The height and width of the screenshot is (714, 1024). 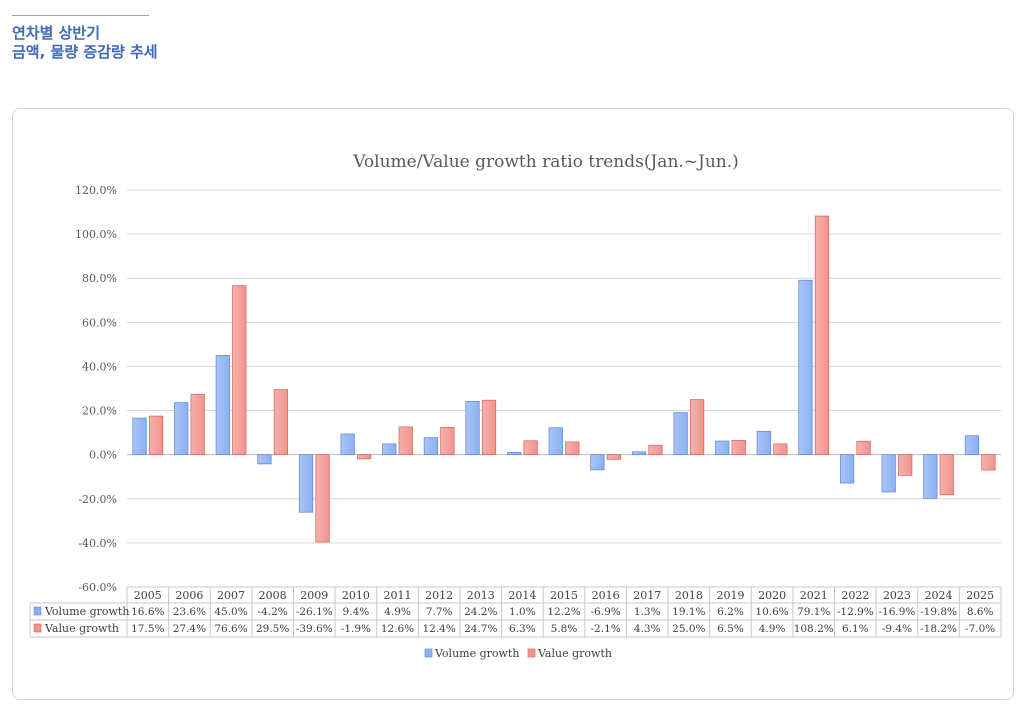 I want to click on x-tick-label: 2012, so click(x=439, y=595).